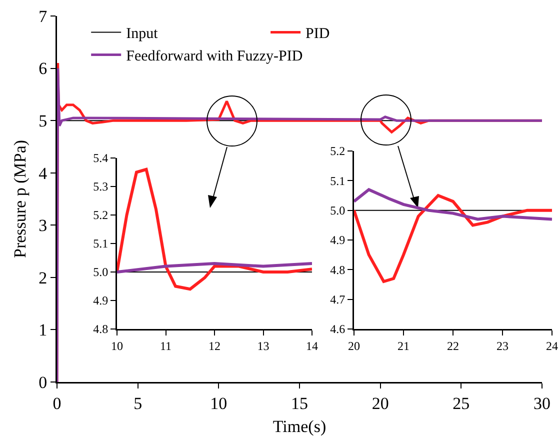 The image size is (560, 436). Describe the element at coordinates (542, 403) in the screenshot. I see `x-tick-label: 30` at that location.